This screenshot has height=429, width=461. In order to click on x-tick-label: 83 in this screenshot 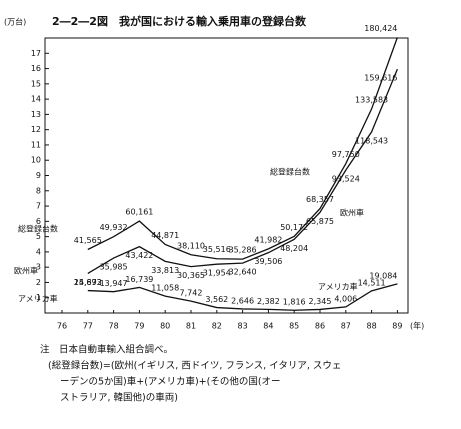, I will do `click(243, 326)`.